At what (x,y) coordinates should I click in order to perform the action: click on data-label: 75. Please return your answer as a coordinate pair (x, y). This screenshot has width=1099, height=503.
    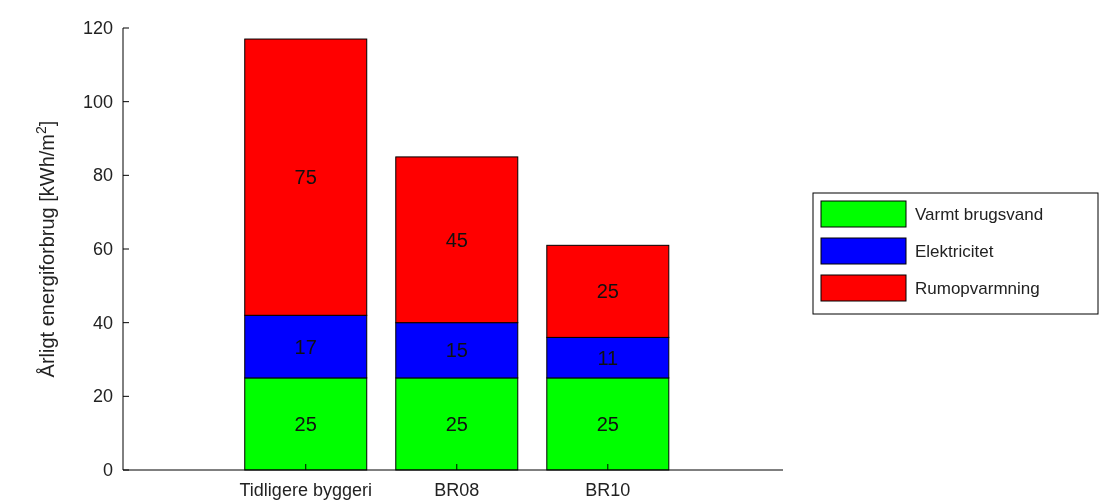
    Looking at the image, I should click on (305, 177).